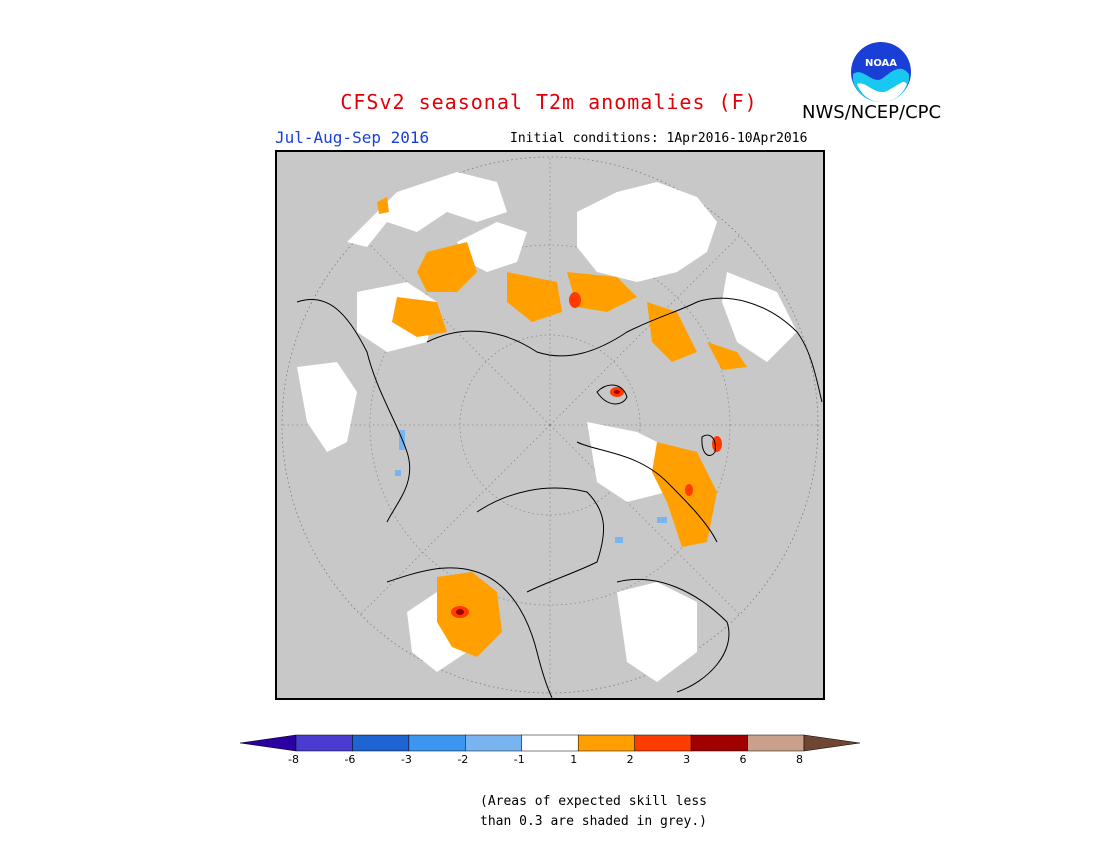  I want to click on map-title: CFSv2 seasonal T2m anomalies (F), so click(549, 102).